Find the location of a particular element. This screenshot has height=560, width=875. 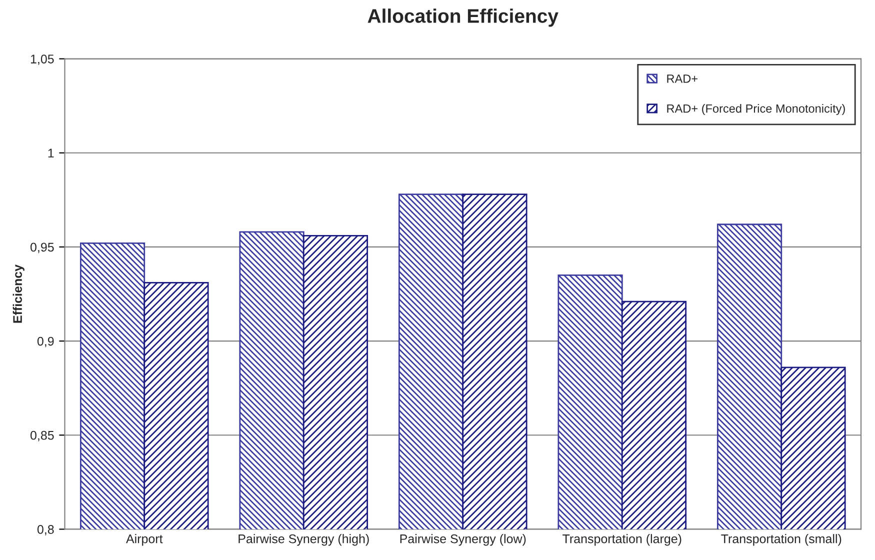

x-tick-label: Transportation (large) is located at coordinates (622, 540).